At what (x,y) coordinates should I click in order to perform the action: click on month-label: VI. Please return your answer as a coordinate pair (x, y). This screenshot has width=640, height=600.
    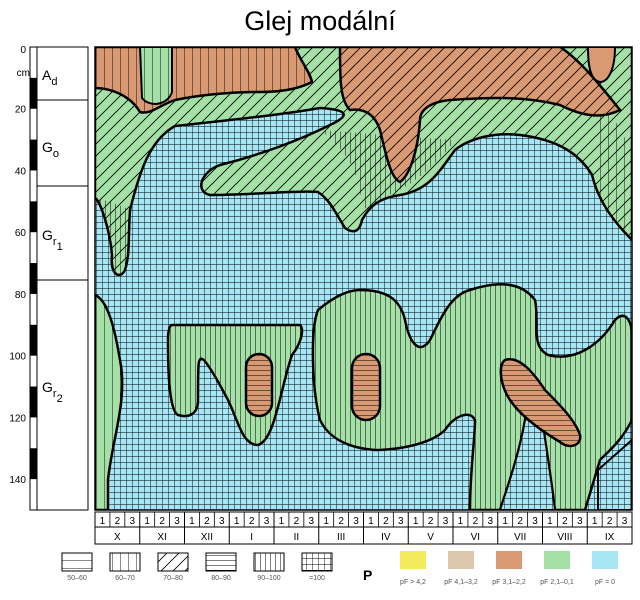
    Looking at the image, I should click on (475, 537).